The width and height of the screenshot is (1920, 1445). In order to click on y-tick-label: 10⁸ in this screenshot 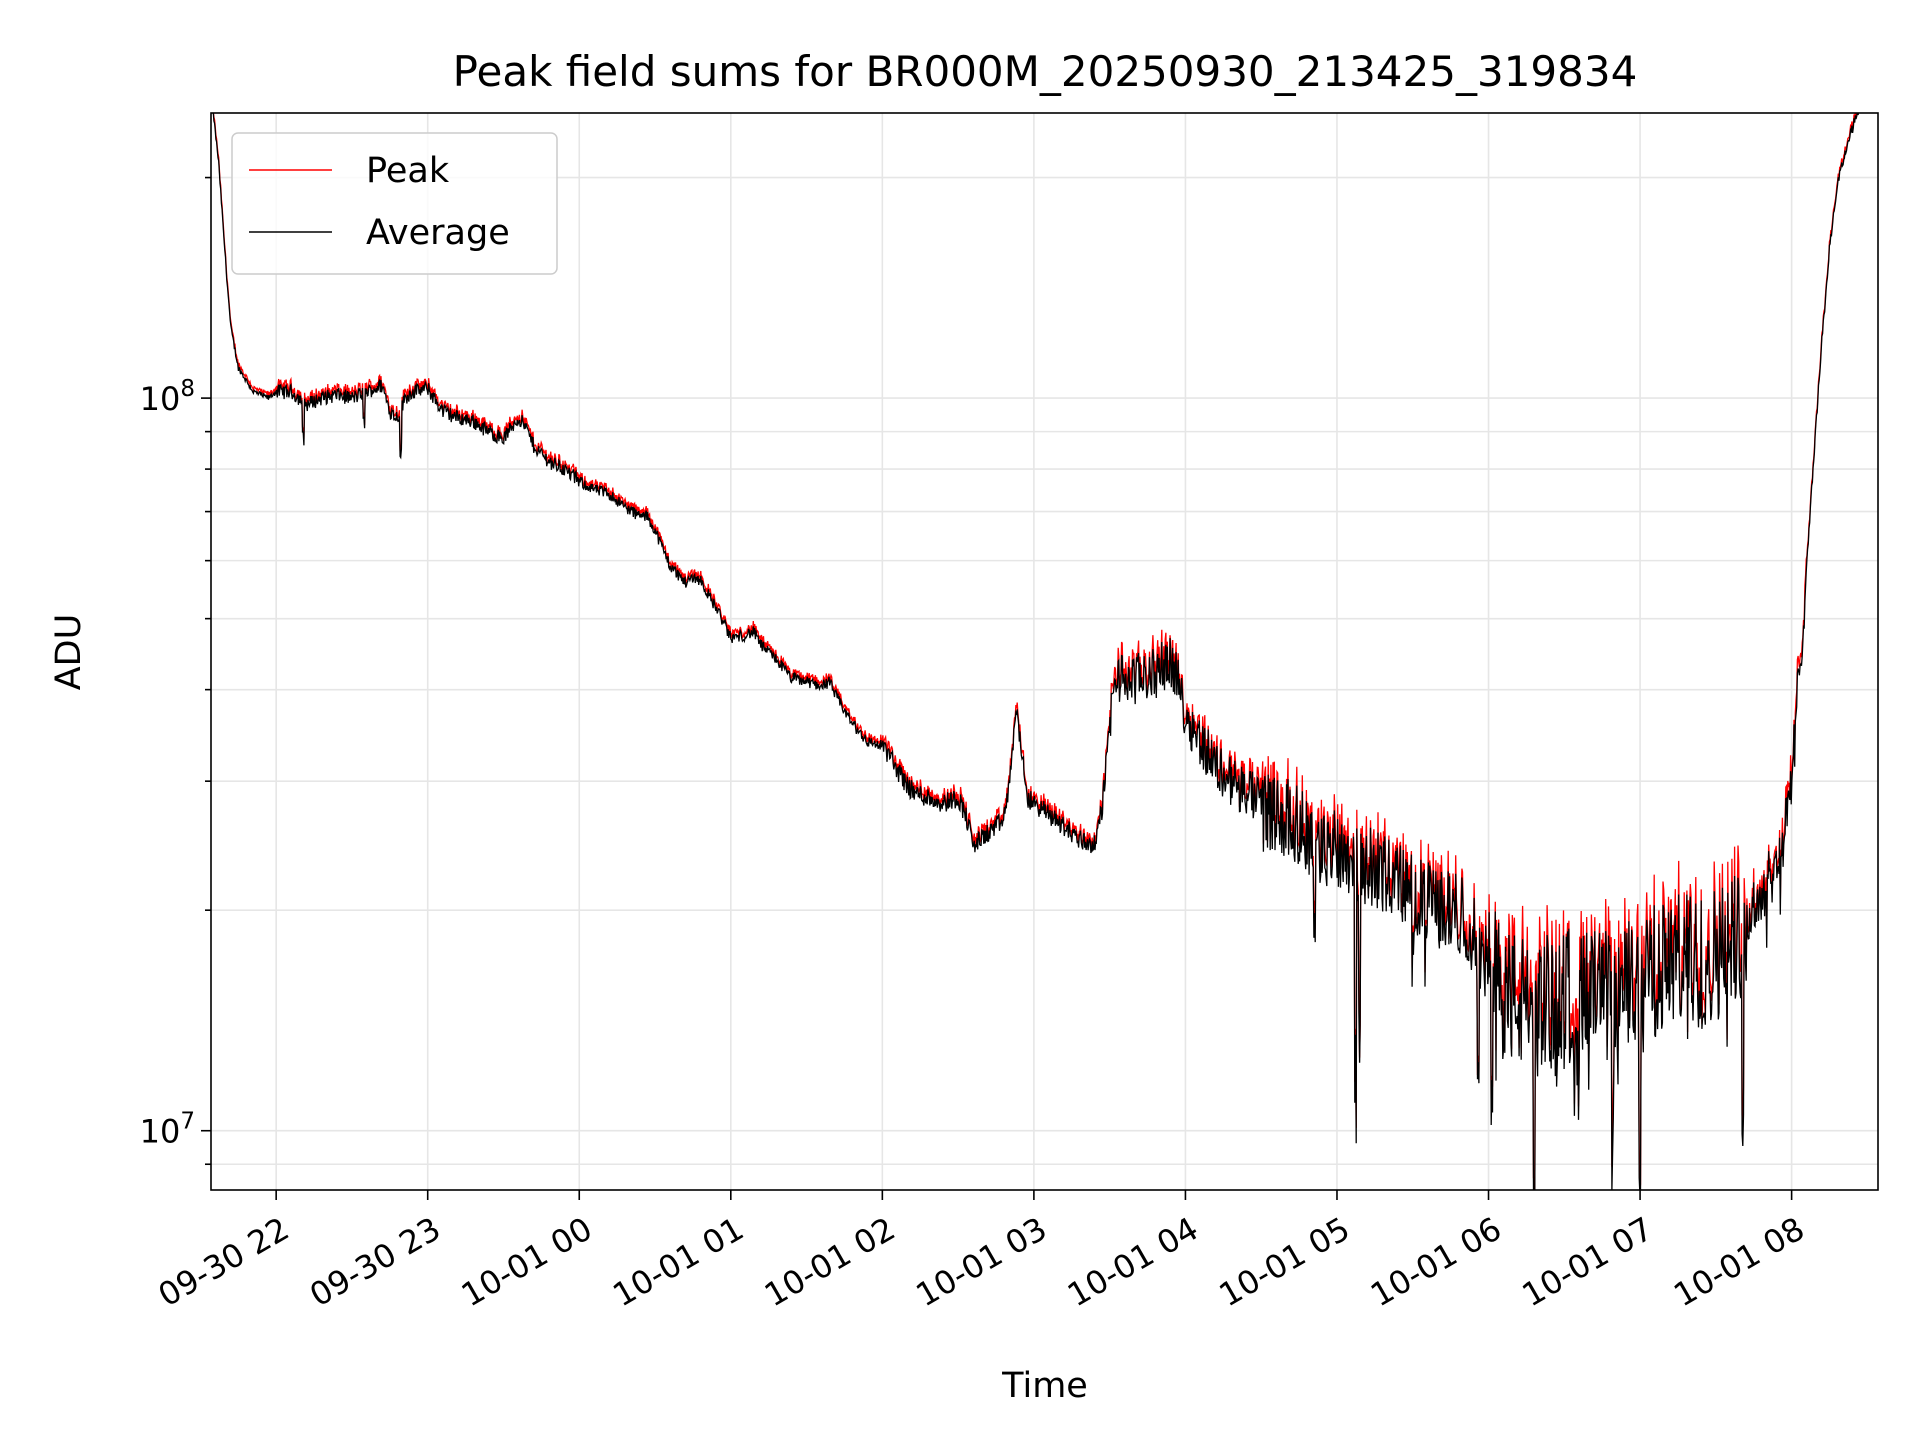, I will do `click(167, 397)`.